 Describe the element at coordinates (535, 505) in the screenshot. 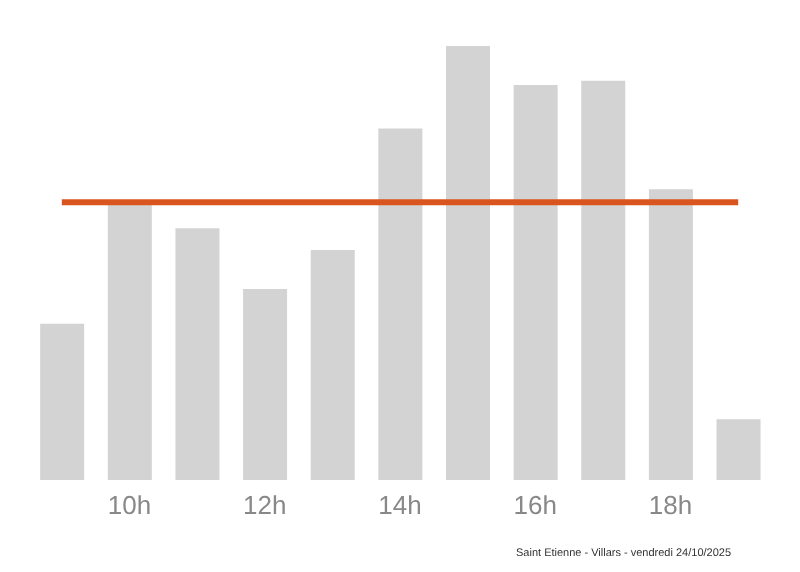

I see `x-tick-label: 16h` at that location.